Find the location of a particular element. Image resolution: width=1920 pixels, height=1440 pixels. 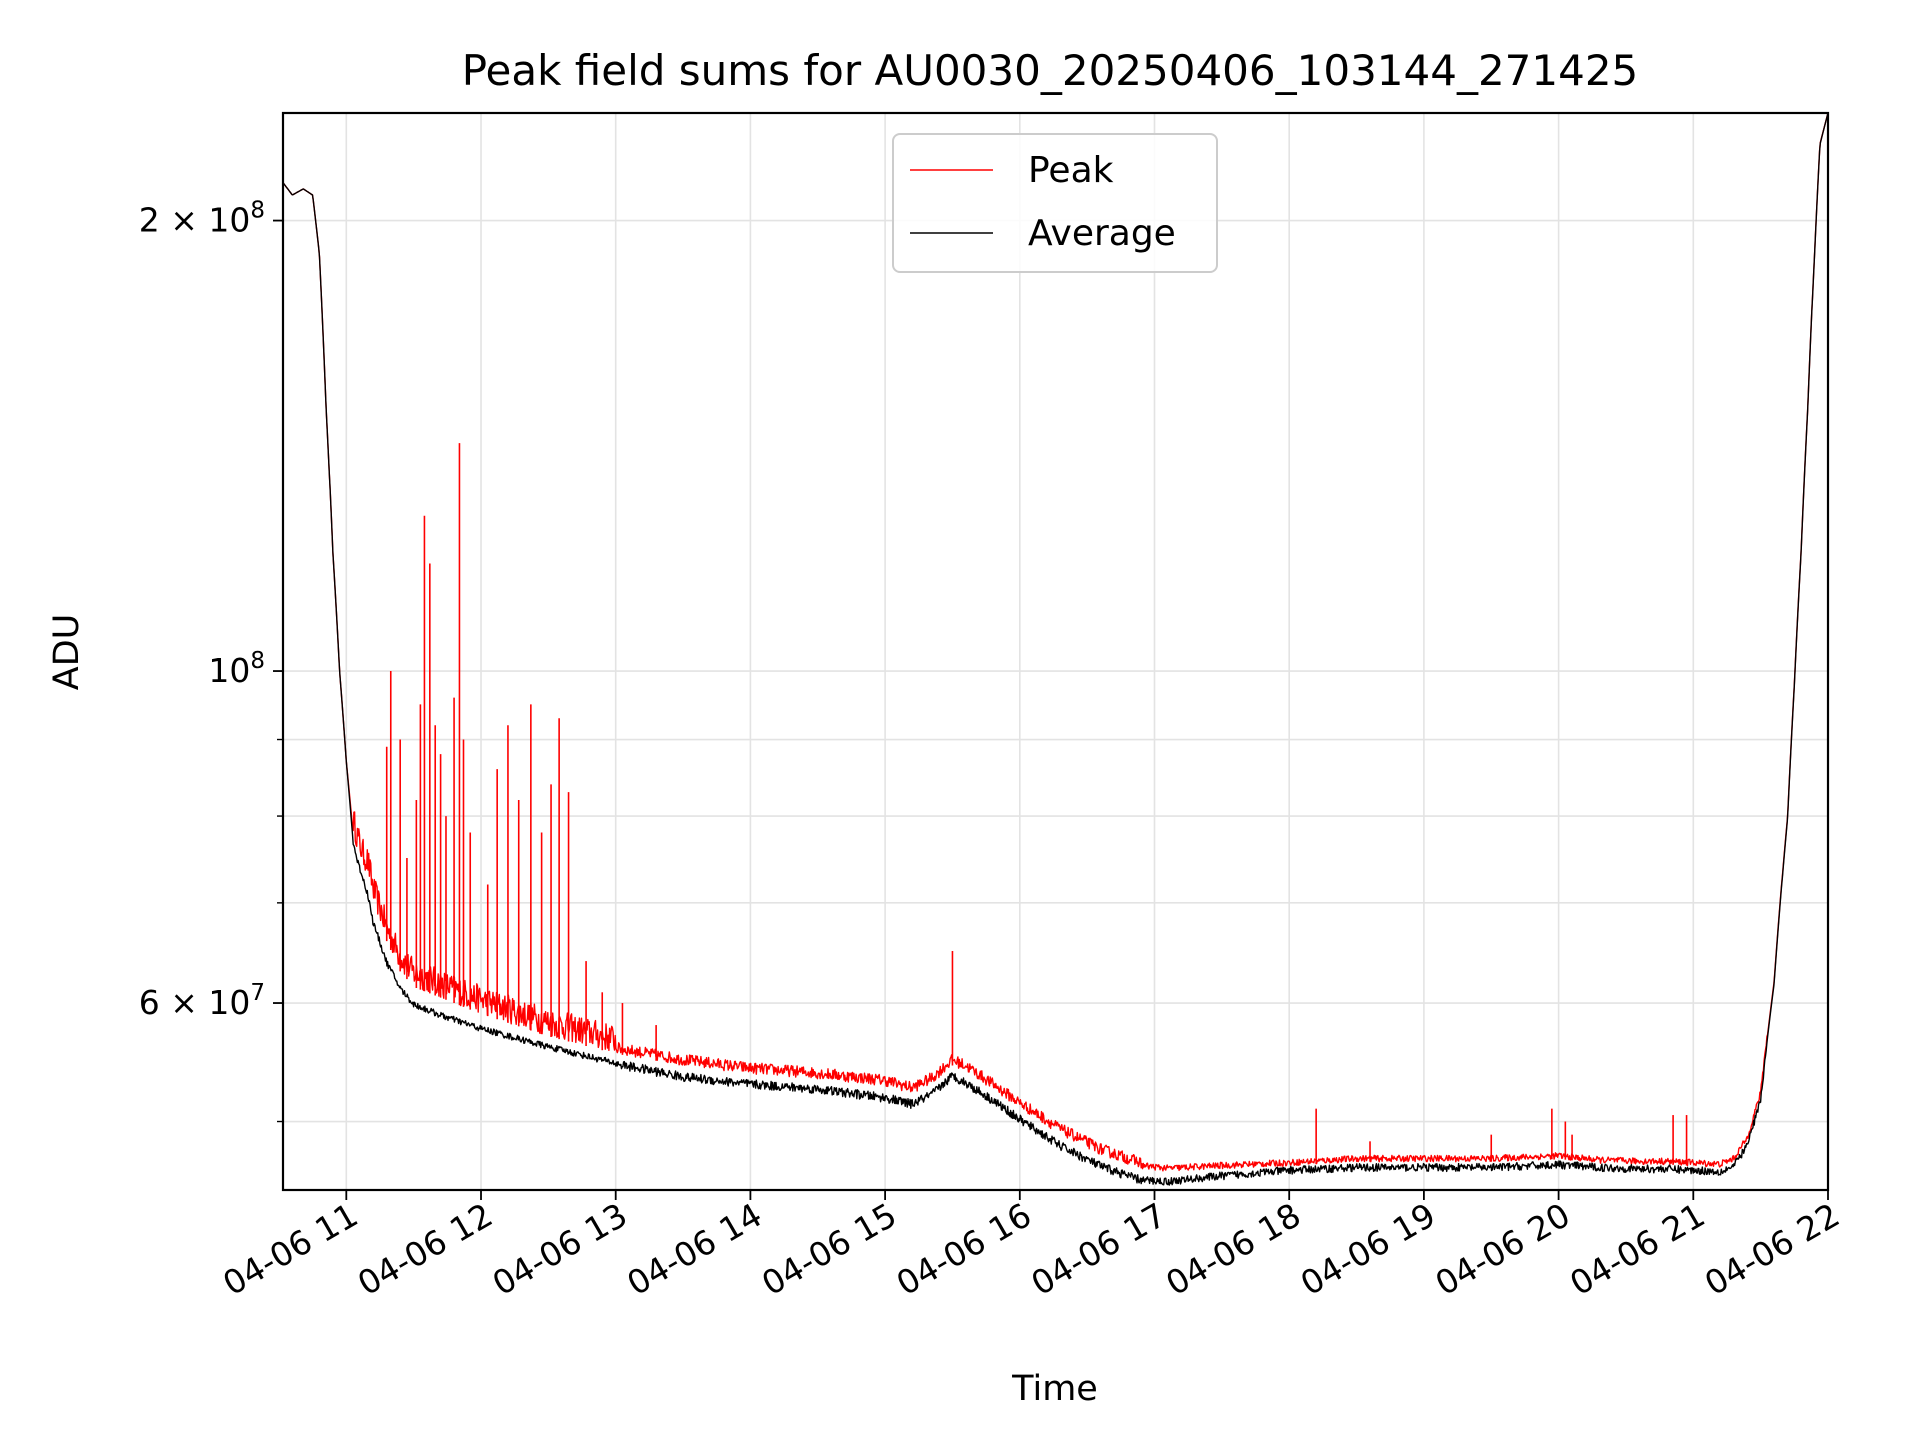

y-axis: 108 2 × 108 6 × 107 is located at coordinates (211, 660).